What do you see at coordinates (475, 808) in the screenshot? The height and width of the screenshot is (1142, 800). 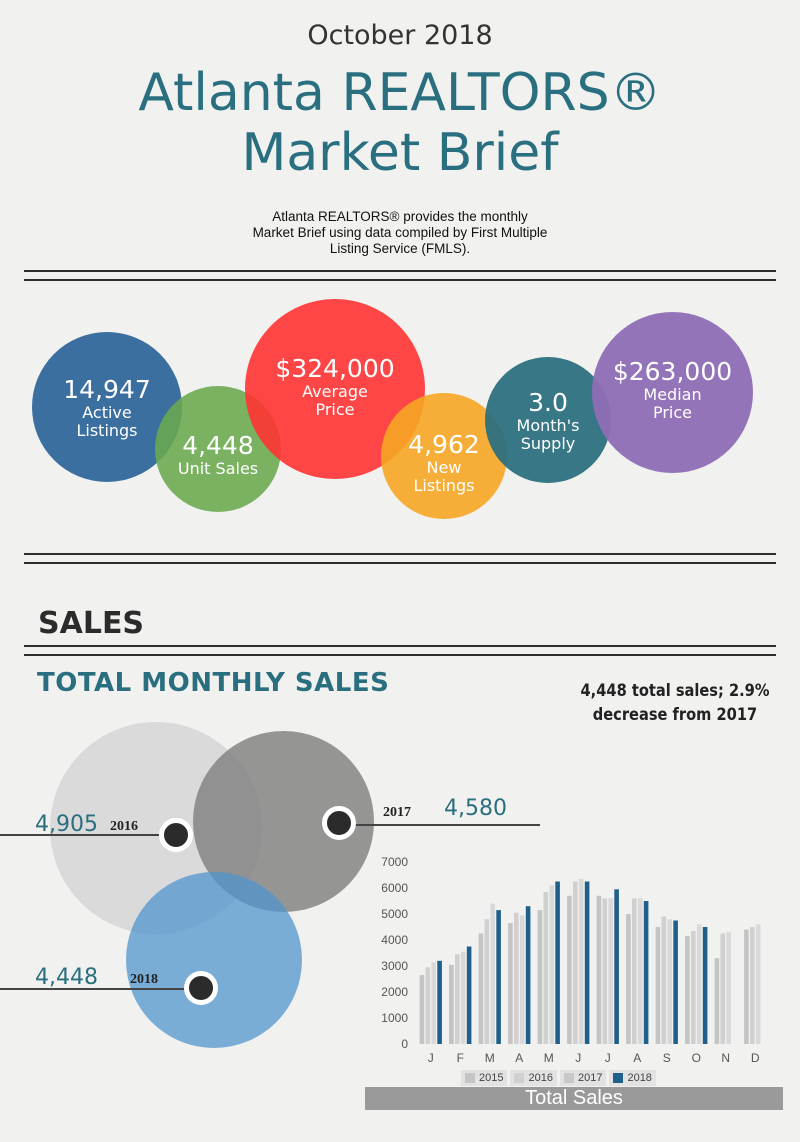 I see `total-2017-value: 4,580` at bounding box center [475, 808].